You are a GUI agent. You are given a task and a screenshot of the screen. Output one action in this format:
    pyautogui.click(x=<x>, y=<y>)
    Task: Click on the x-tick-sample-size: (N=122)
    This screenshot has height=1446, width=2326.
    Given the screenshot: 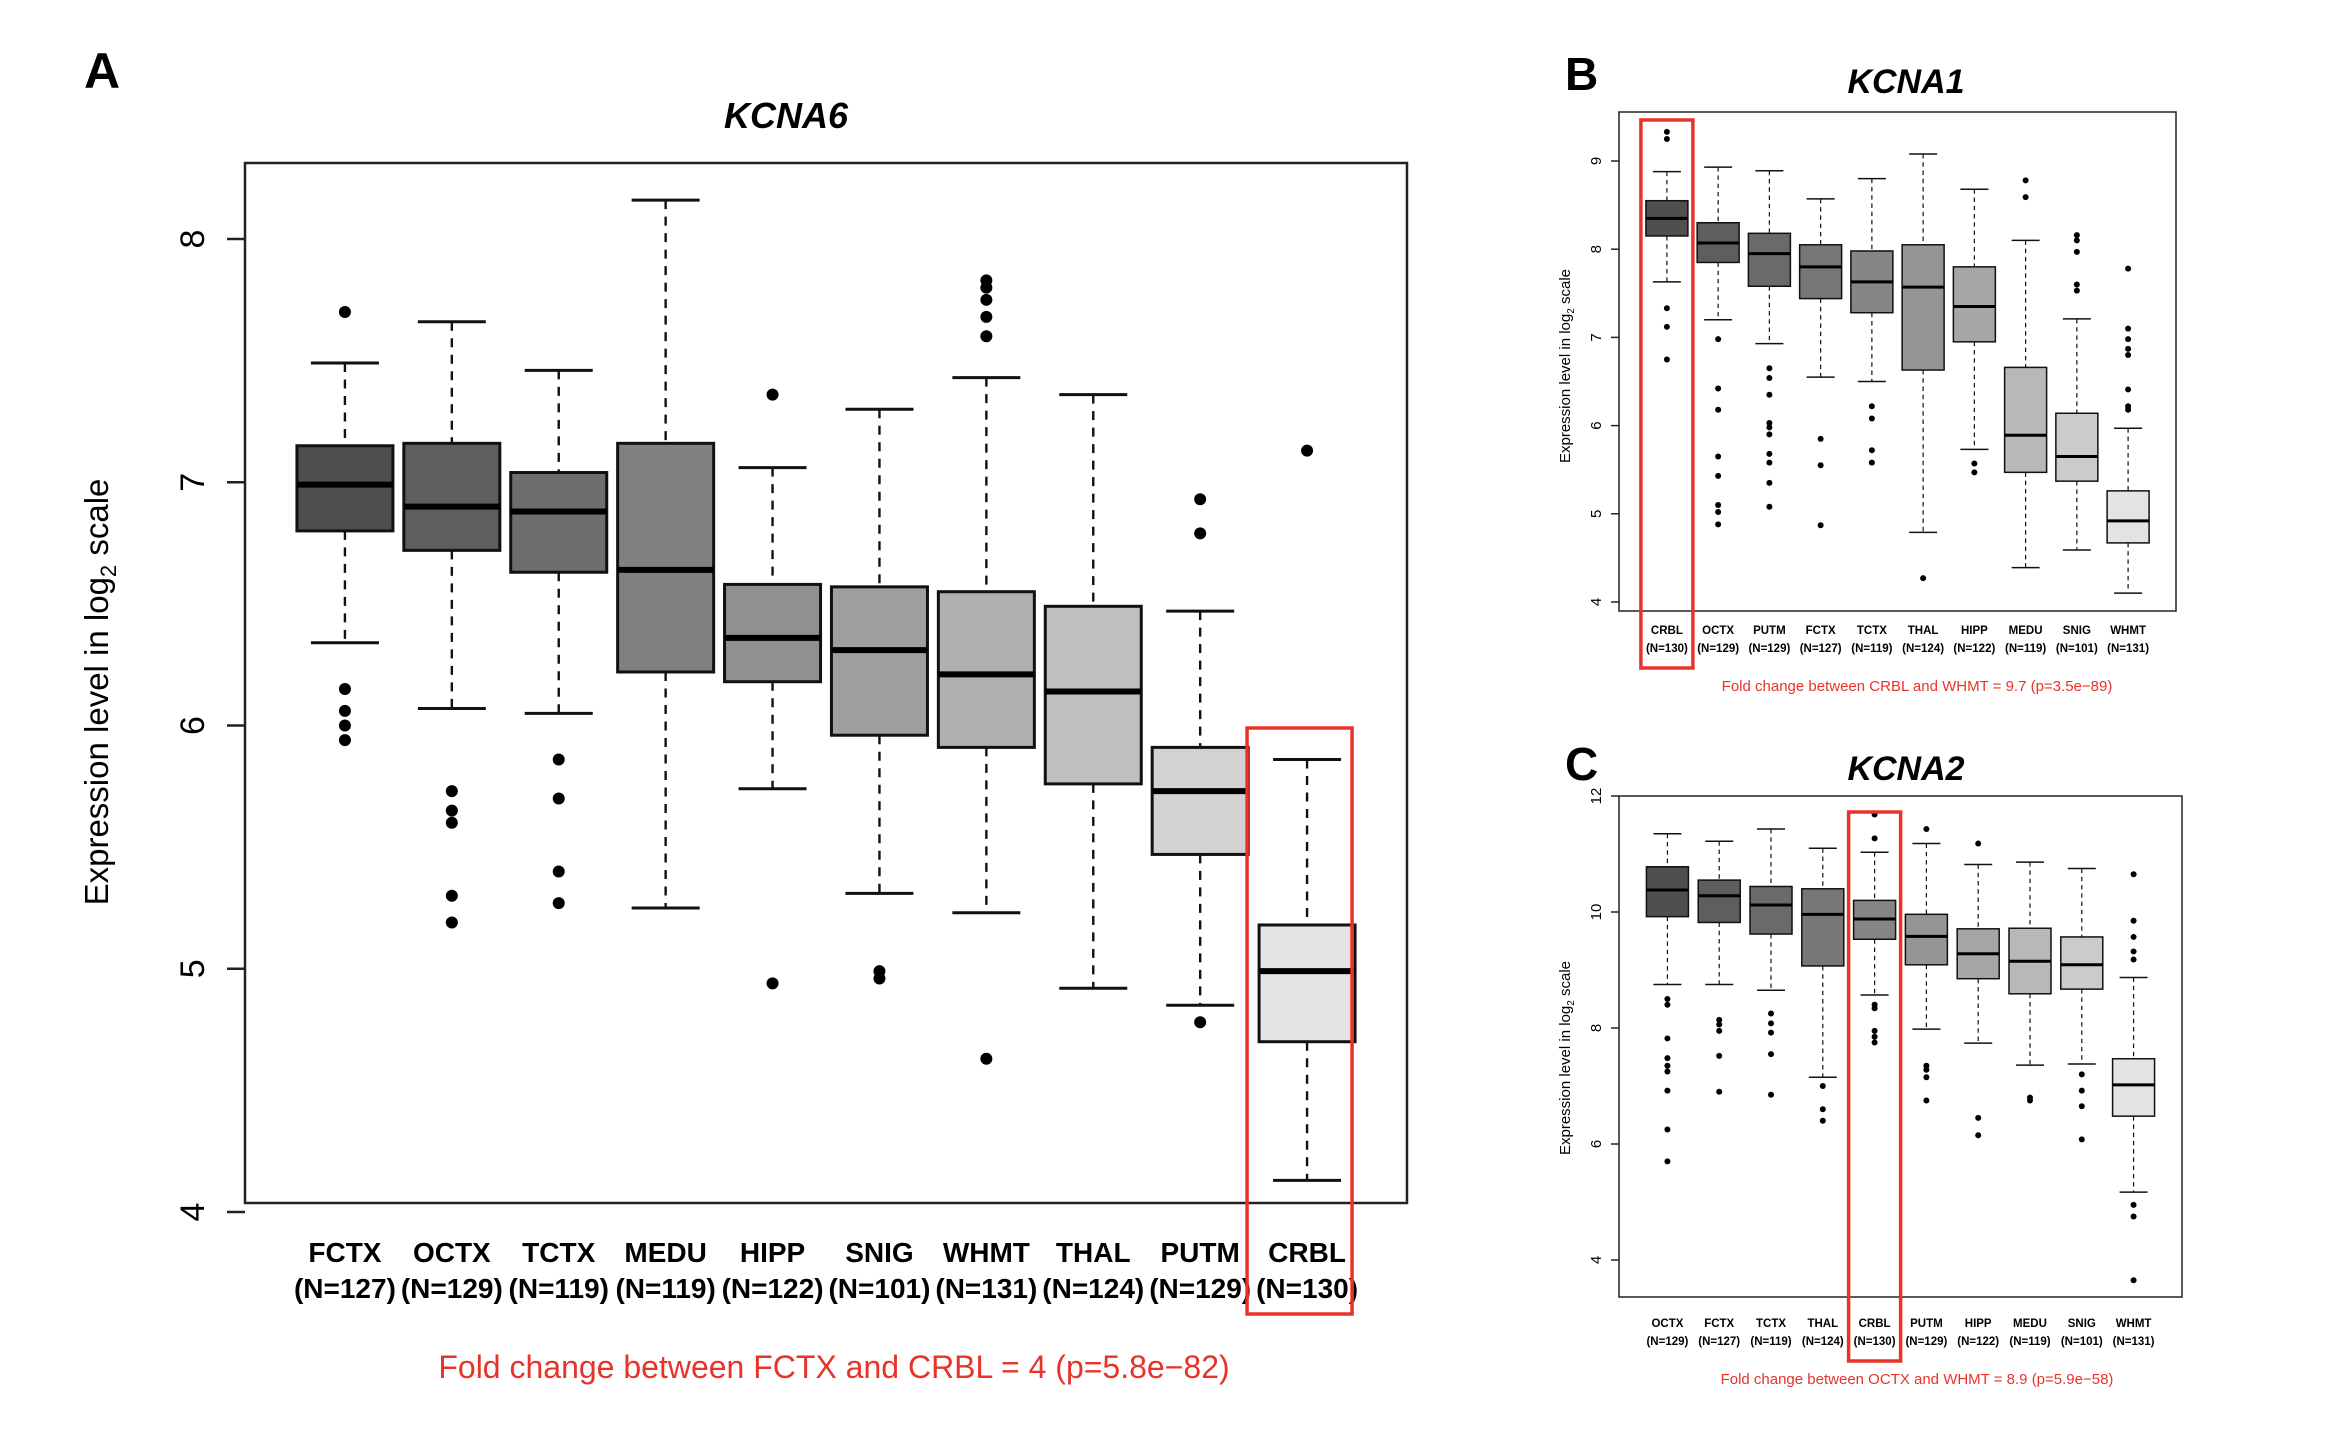 What is the action you would take?
    pyautogui.click(x=773, y=1288)
    